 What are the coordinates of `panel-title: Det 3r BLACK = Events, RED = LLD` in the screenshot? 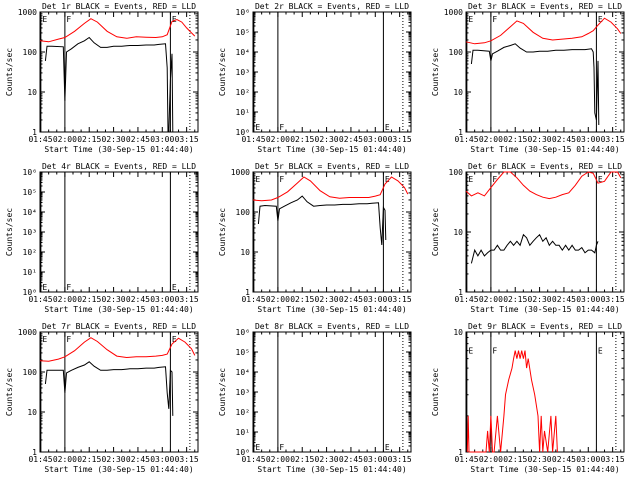 It's located at (545, 6).